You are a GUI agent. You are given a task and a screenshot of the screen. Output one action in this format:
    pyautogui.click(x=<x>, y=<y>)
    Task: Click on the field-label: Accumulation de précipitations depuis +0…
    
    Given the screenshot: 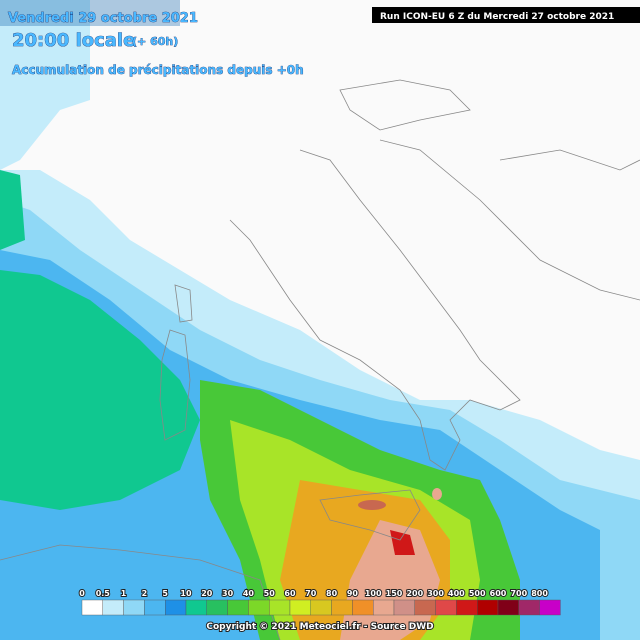 What is the action you would take?
    pyautogui.click(x=158, y=70)
    